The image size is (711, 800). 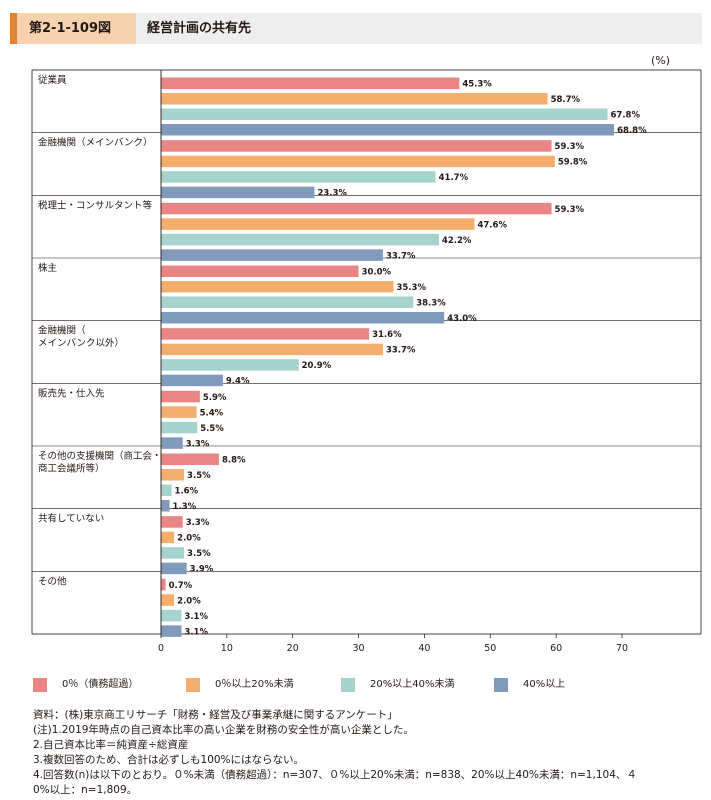 What do you see at coordinates (570, 210) in the screenshot?
I see `bar-value-label: 59.3%` at bounding box center [570, 210].